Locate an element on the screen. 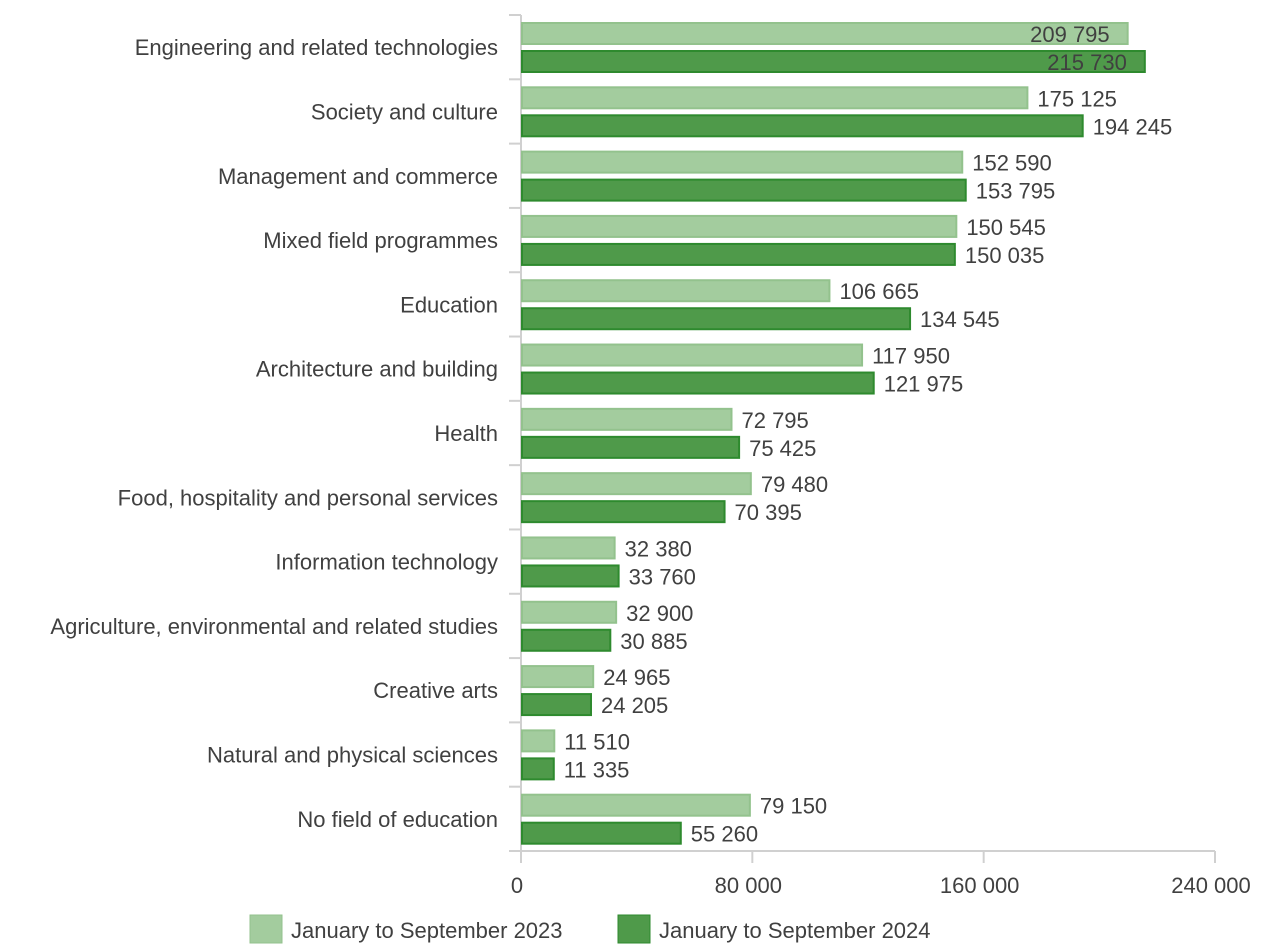  data-label: 30 885 is located at coordinates (653, 641).